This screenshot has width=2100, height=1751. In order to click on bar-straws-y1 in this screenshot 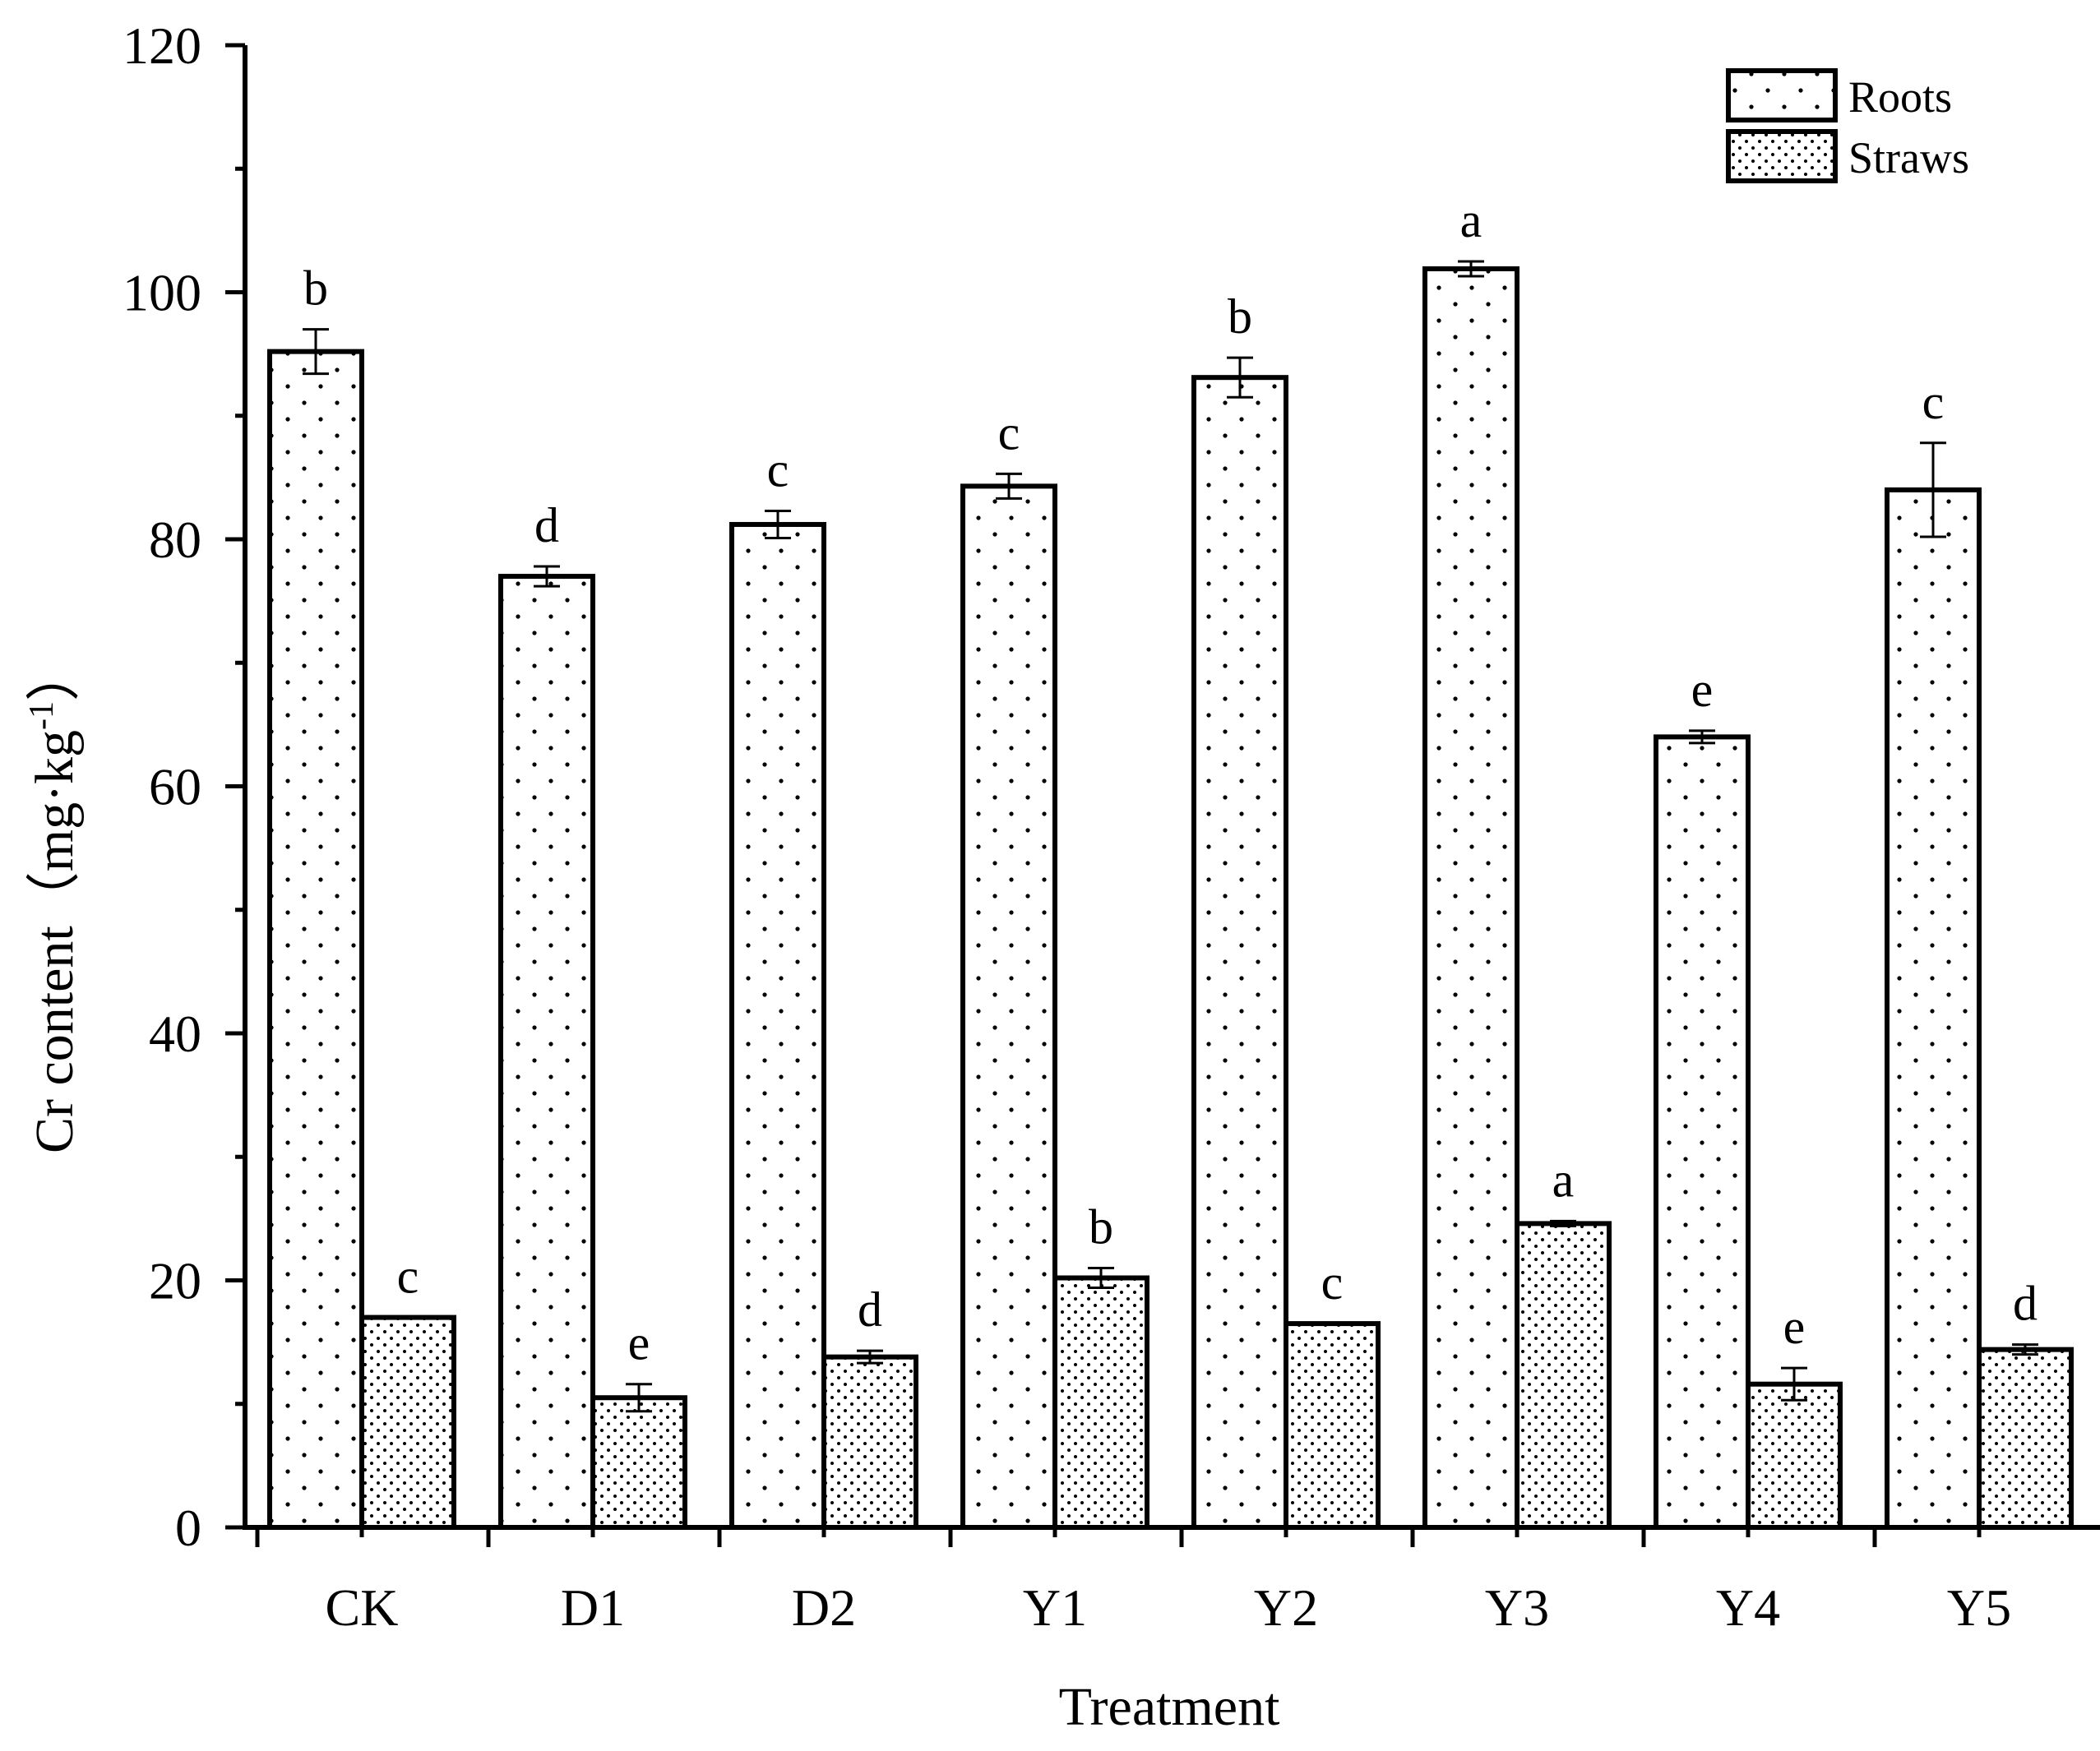, I will do `click(1100, 1403)`.